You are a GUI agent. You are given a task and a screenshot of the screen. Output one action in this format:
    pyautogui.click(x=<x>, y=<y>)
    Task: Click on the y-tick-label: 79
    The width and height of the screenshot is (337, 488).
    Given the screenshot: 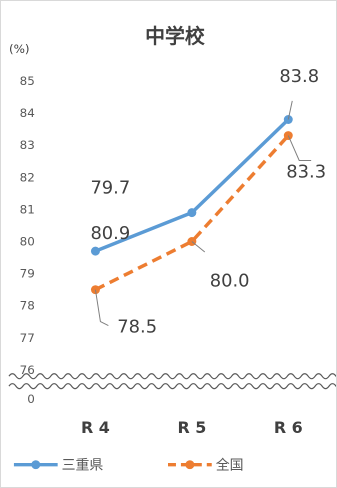 What is the action you would take?
    pyautogui.click(x=27, y=274)
    